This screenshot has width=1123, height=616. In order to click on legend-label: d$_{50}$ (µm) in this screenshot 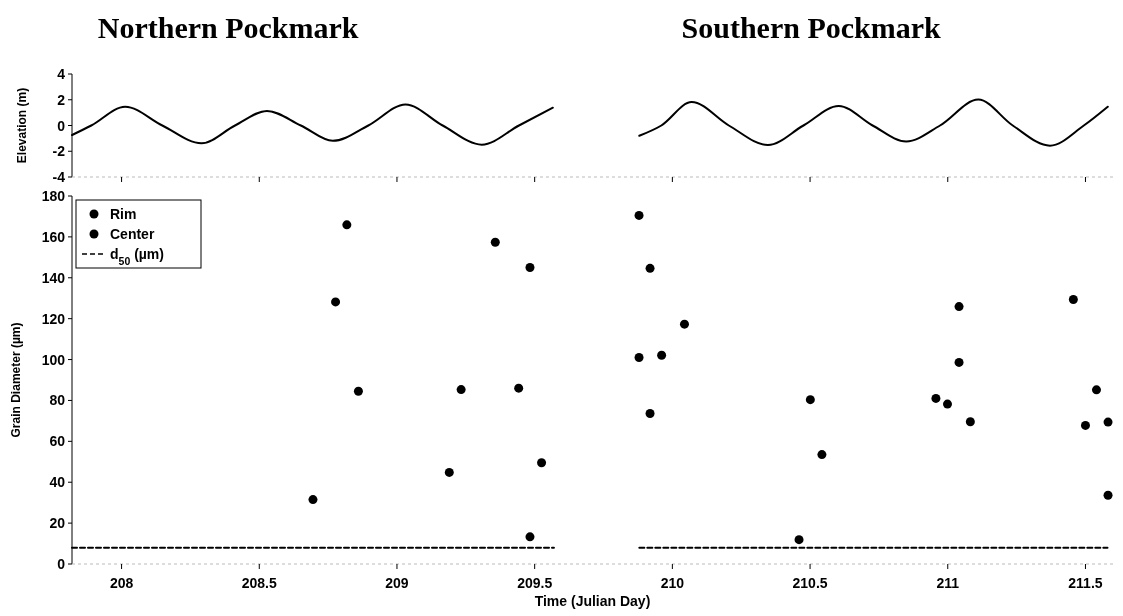, I will do `click(137, 256)`.